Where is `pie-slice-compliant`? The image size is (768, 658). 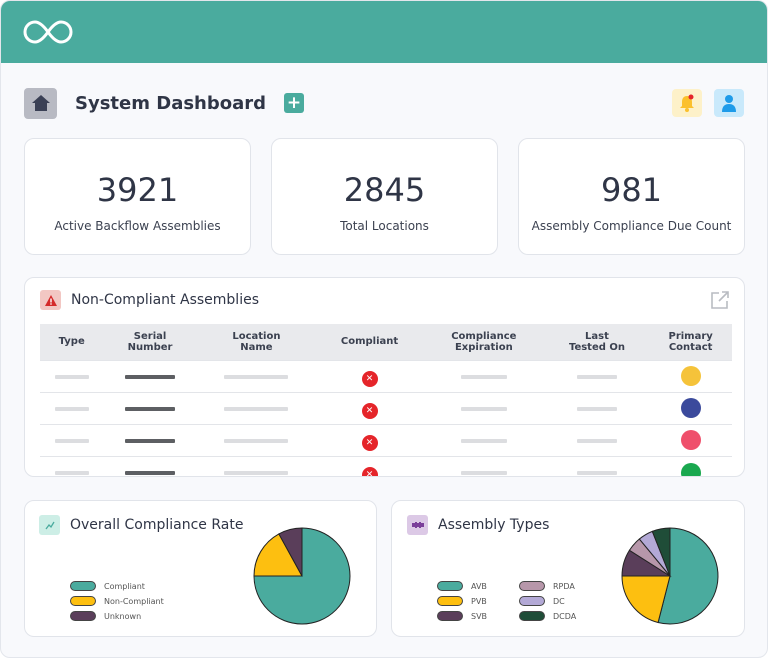
pie-slice-compliant is located at coordinates (302, 576).